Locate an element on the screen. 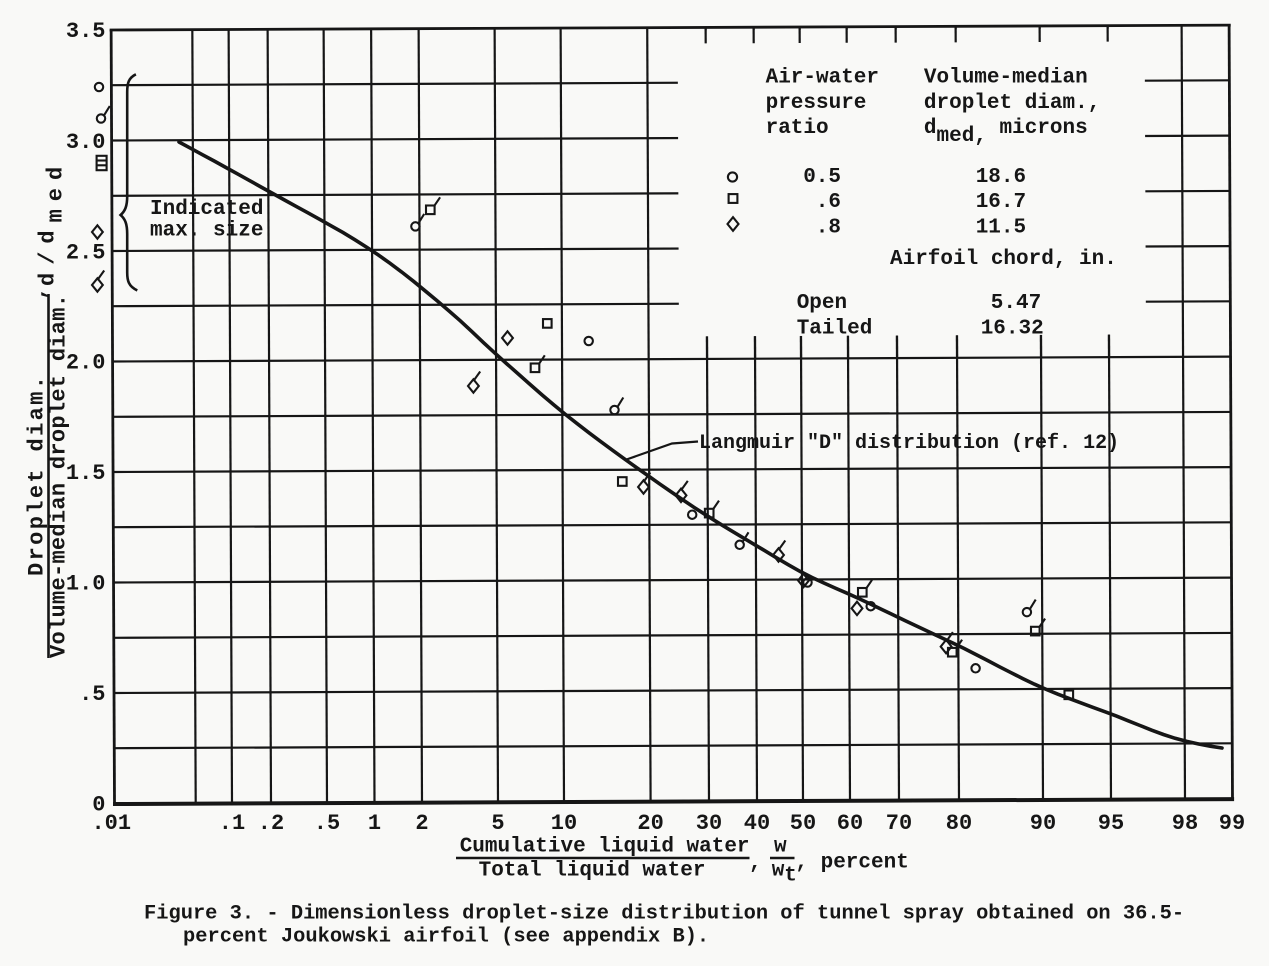  svg-text: 16.7 is located at coordinates (1001, 202).